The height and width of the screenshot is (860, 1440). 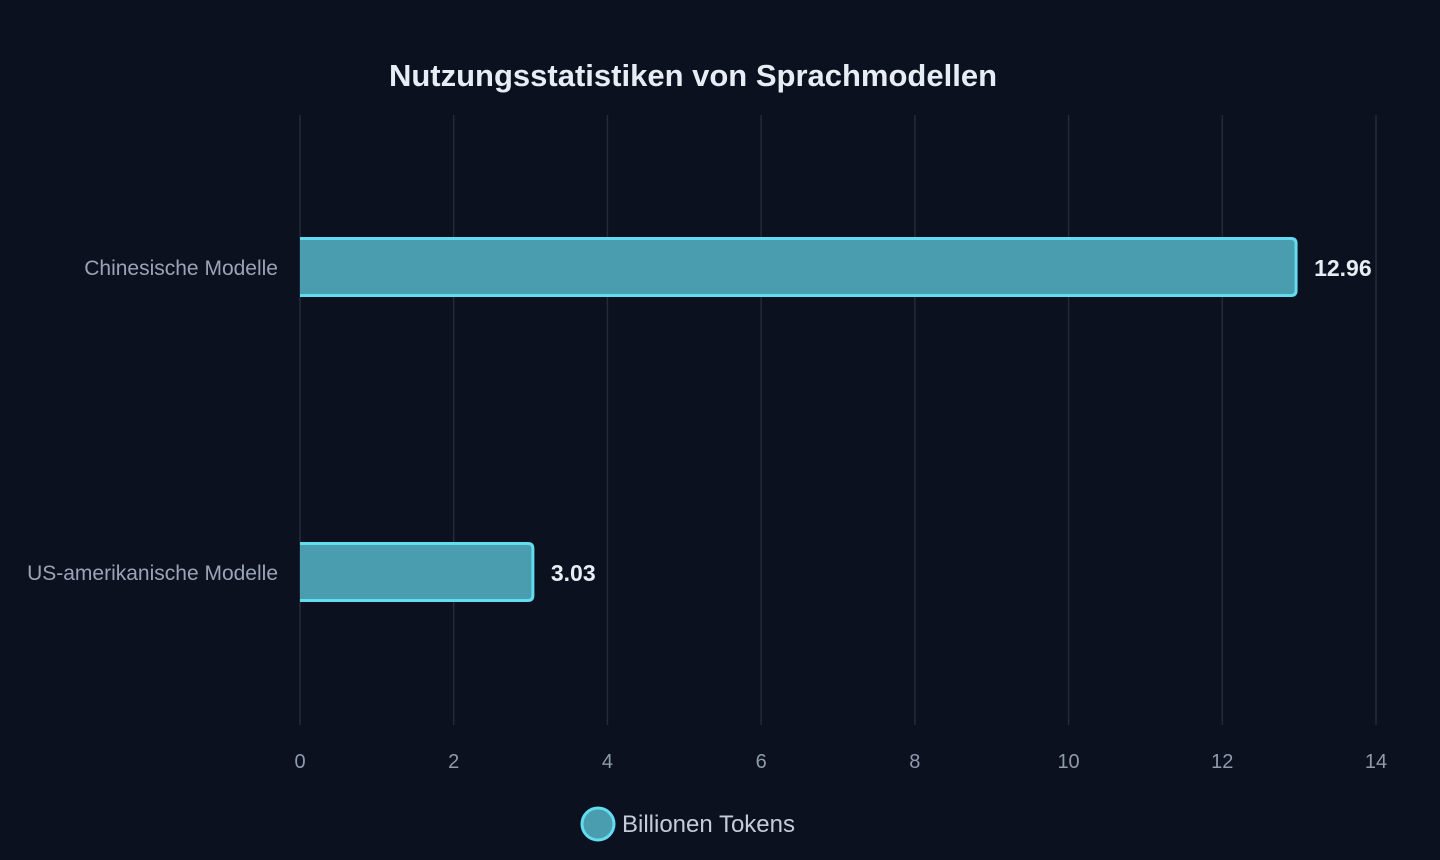 I want to click on legend-swatch-icon, so click(x=598, y=824).